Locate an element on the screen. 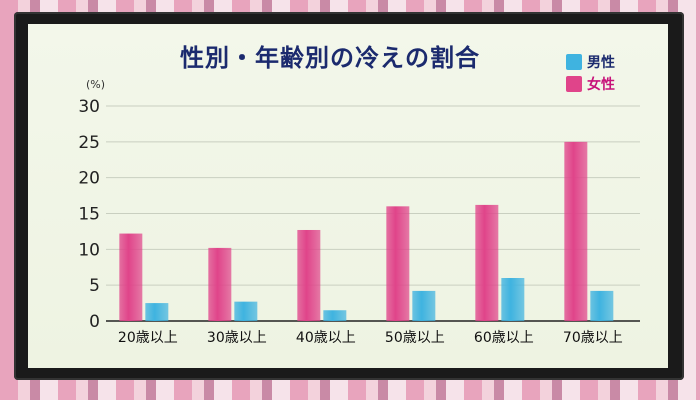  y-tick-label-0: 0 is located at coordinates (94, 322).